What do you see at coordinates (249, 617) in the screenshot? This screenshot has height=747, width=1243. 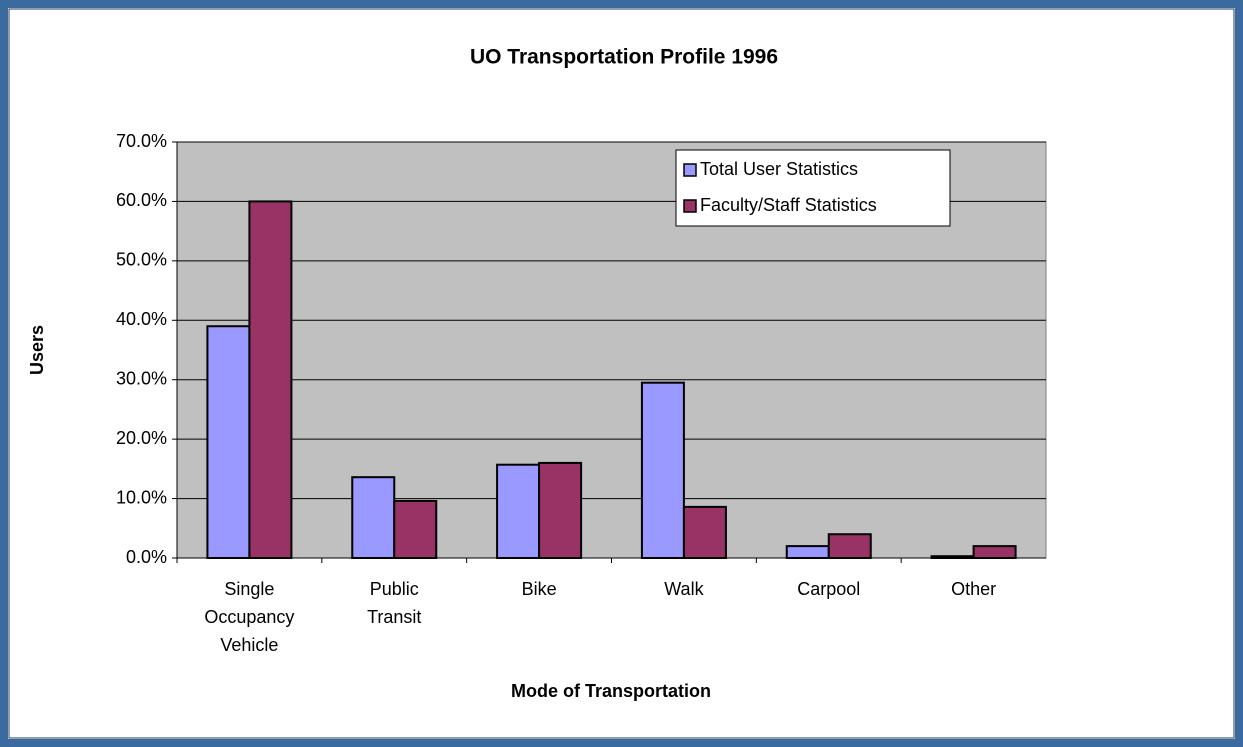 I see `x-tick-label: Single Occupancy Vehicle` at bounding box center [249, 617].